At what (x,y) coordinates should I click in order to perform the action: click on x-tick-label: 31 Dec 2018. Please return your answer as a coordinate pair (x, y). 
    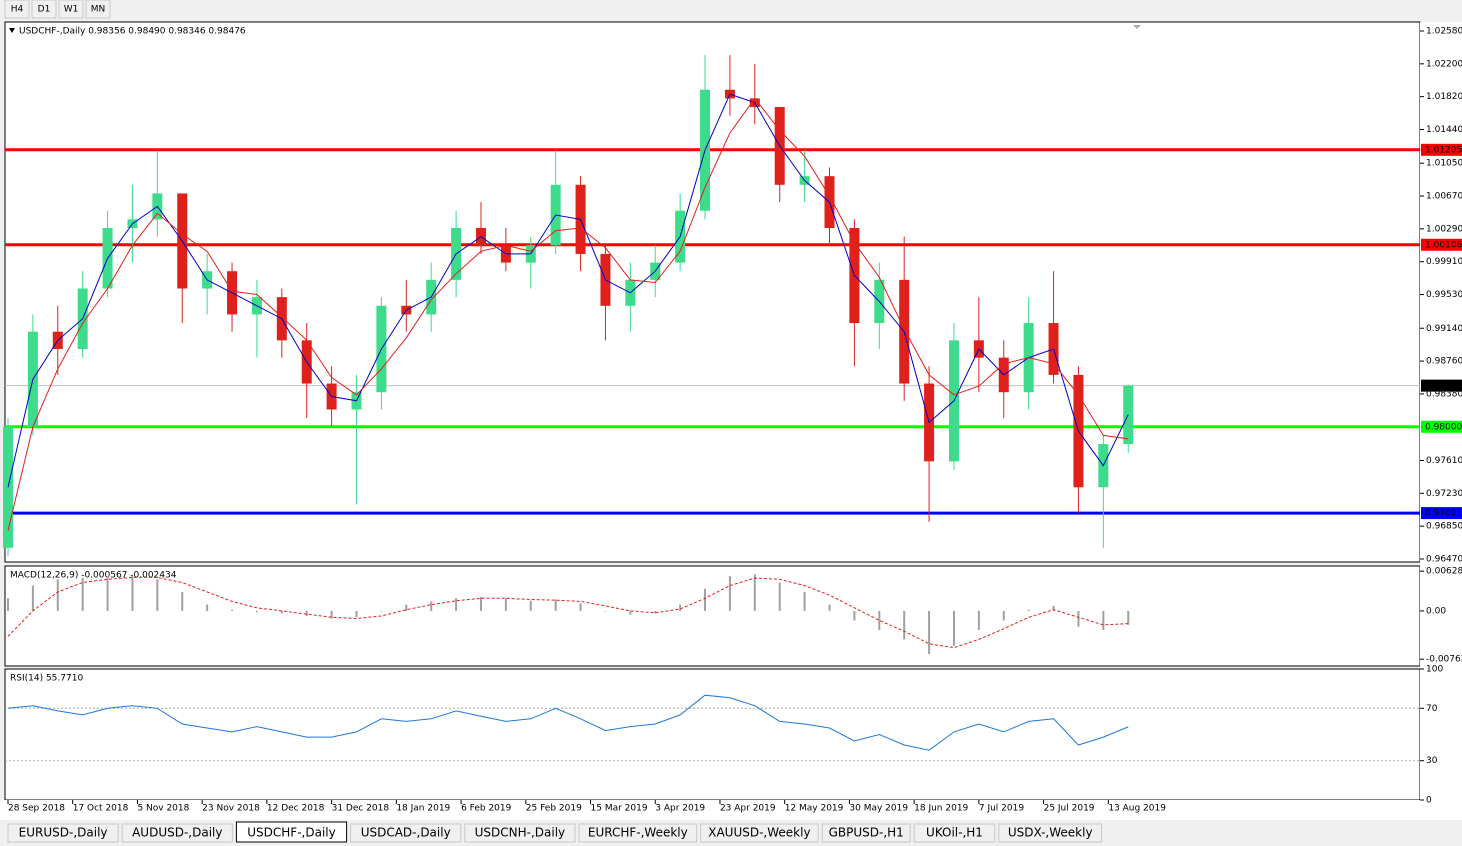
    Looking at the image, I should click on (361, 809).